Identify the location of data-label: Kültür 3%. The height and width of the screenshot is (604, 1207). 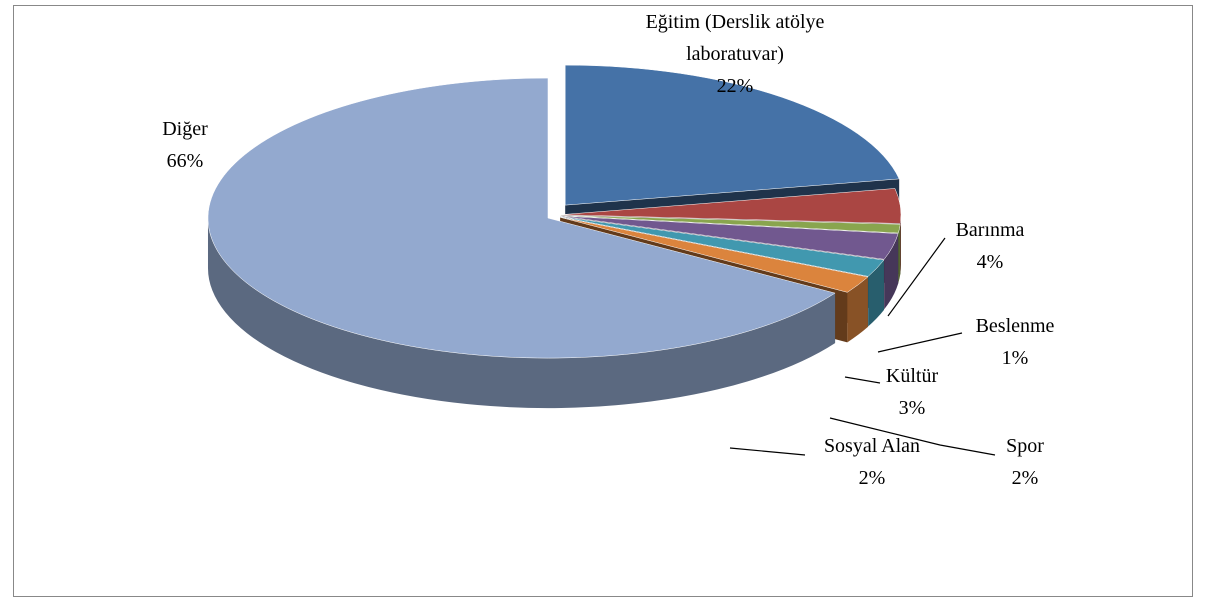
(912, 392).